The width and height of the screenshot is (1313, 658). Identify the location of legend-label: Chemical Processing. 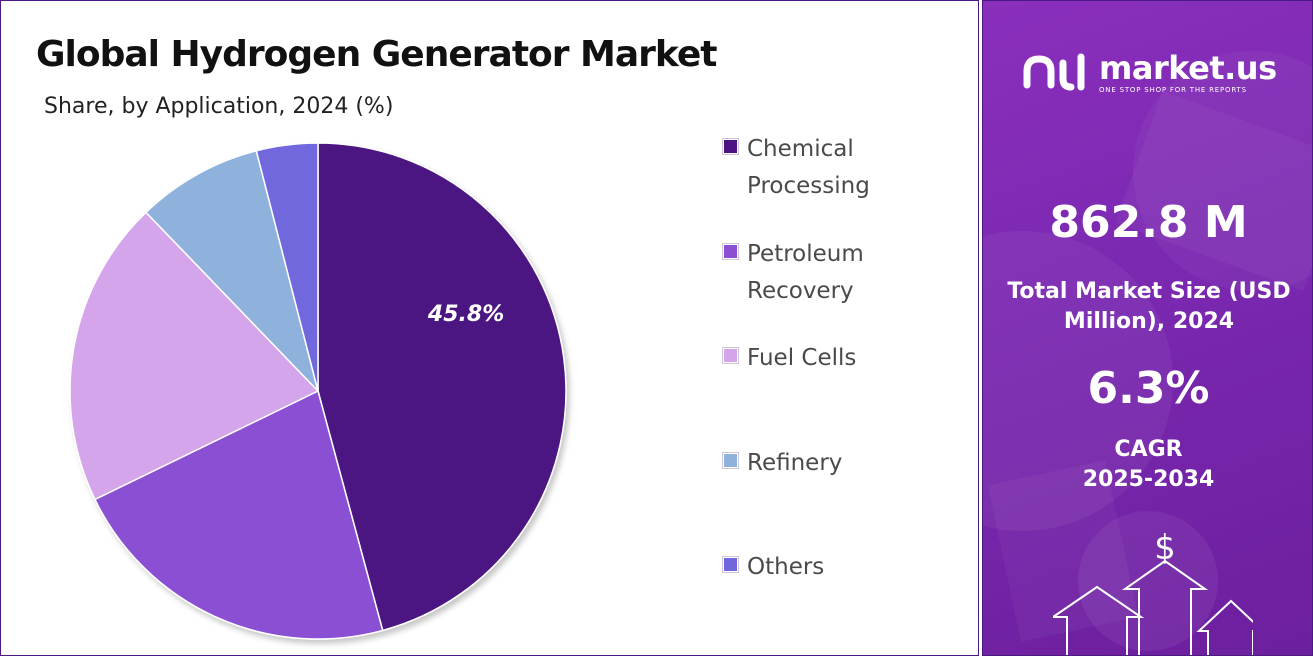
(808, 167).